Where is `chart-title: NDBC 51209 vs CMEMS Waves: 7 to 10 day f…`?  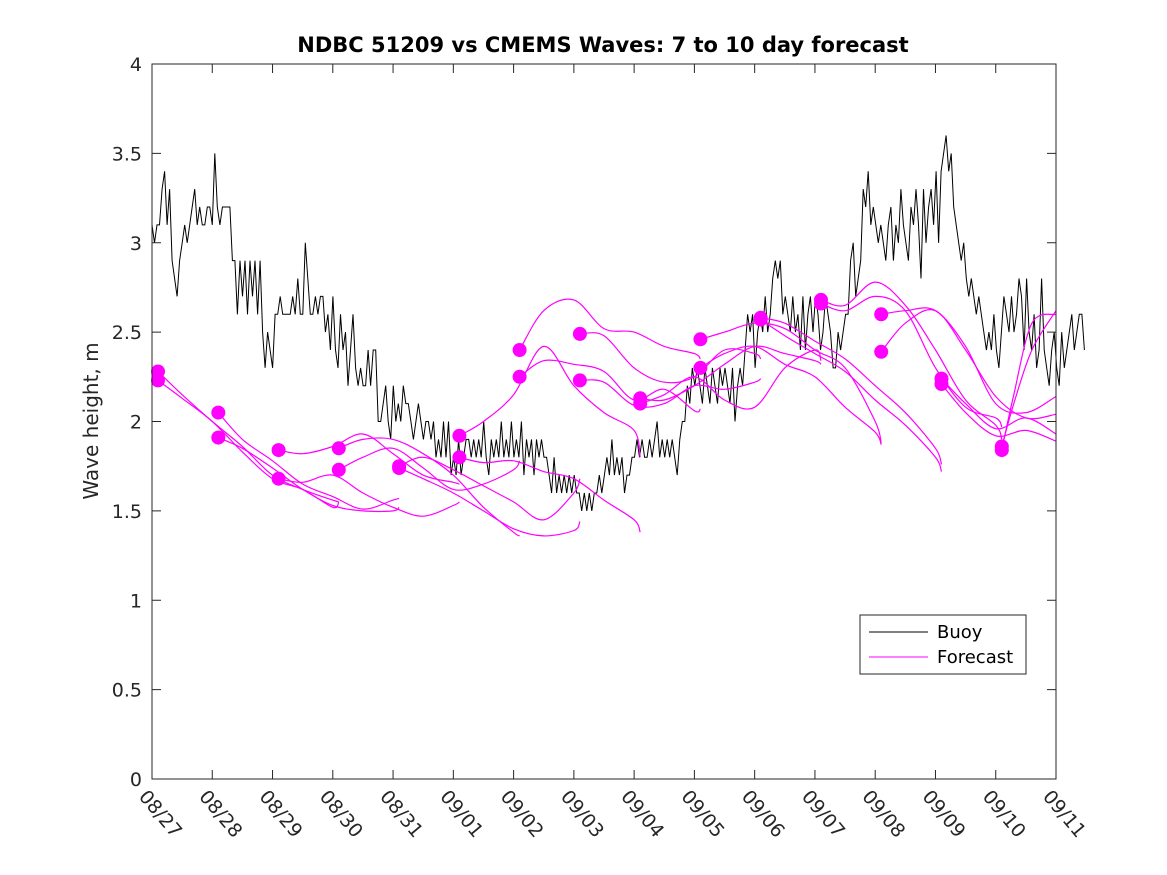
chart-title: NDBC 51209 vs CMEMS Waves: 7 to 10 day f… is located at coordinates (602, 45).